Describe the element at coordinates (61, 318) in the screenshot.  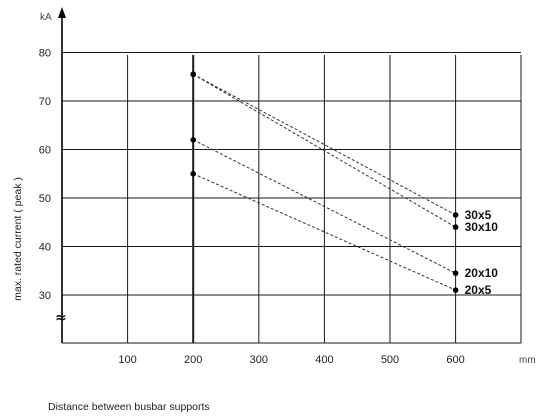
I see `axis-break-mark: ≈` at that location.